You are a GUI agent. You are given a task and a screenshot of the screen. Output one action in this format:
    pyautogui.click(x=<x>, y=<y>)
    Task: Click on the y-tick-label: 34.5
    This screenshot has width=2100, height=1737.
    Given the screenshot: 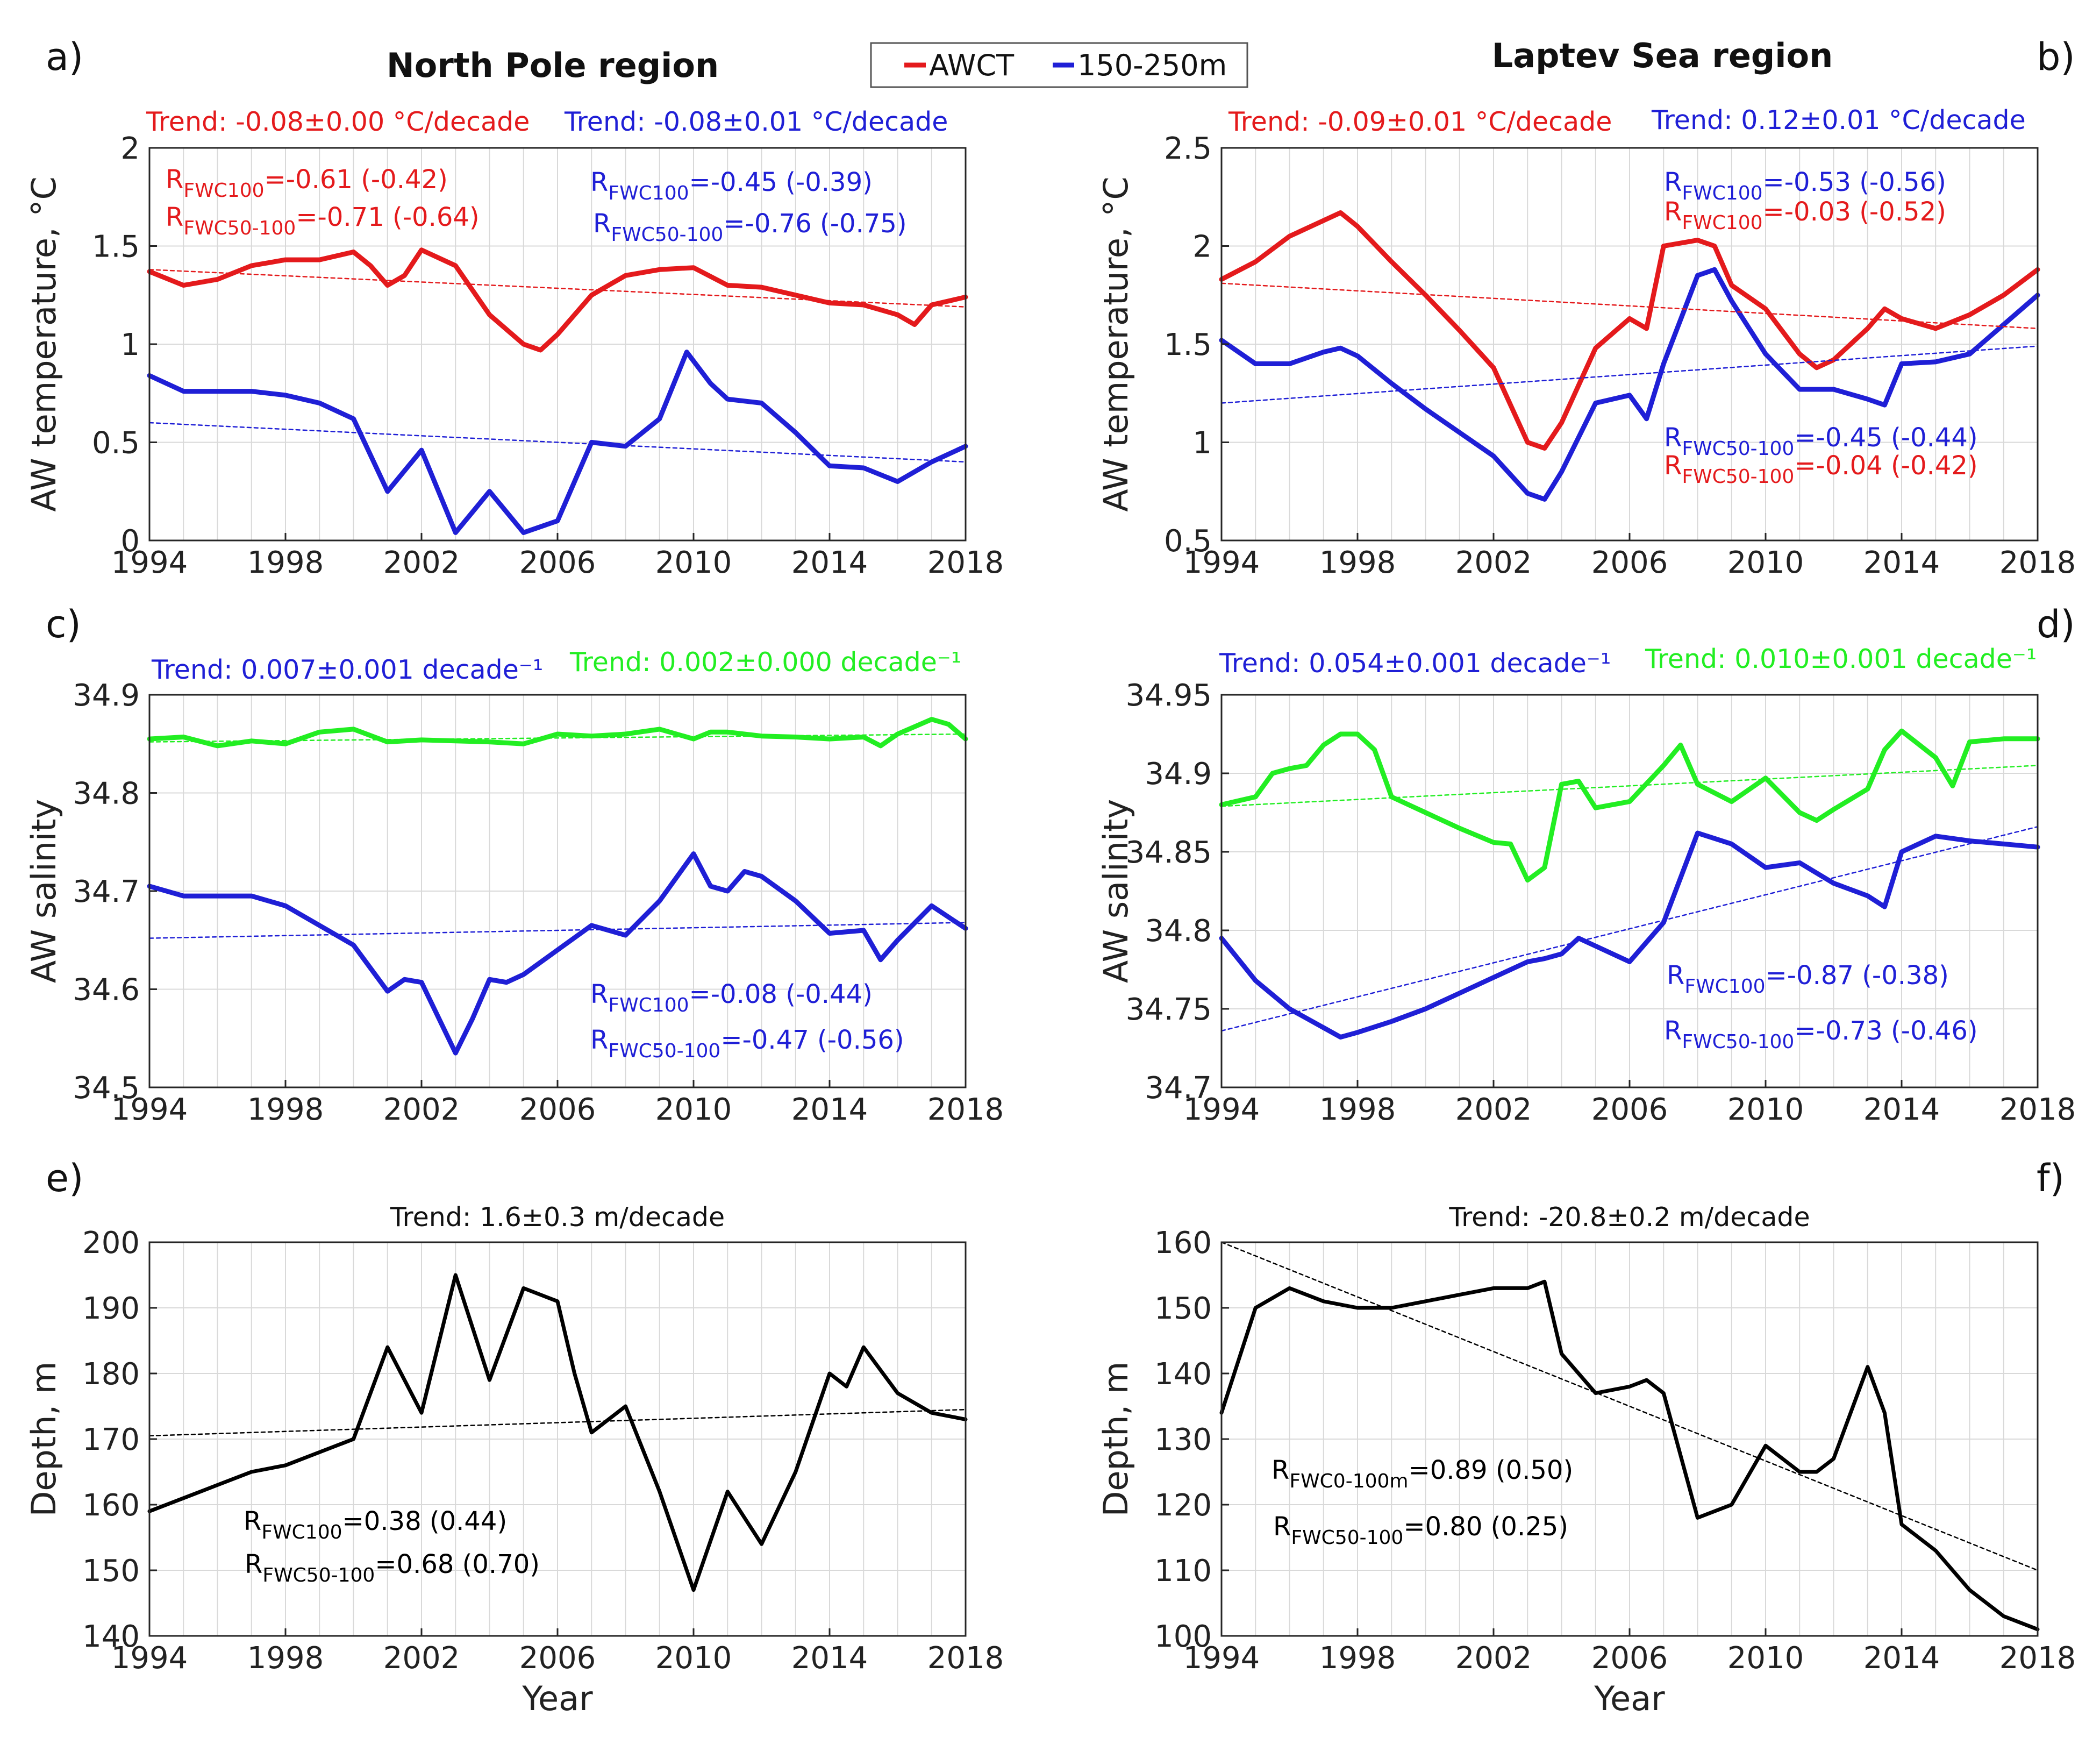 What is the action you would take?
    pyautogui.click(x=106, y=1088)
    